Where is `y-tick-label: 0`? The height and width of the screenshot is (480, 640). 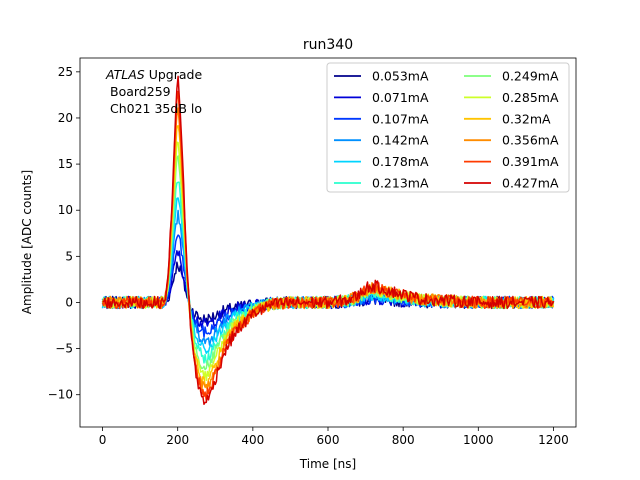
y-tick-label: 0 is located at coordinates (69, 302).